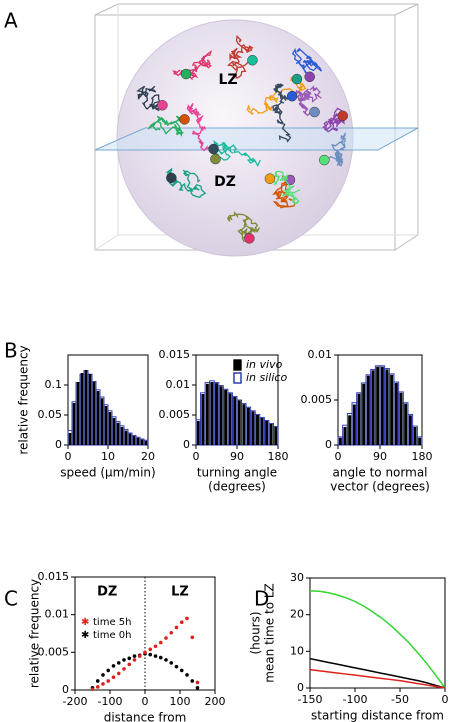  Describe the element at coordinates (400, 699) in the screenshot. I see `x-tick-label: -50` at that location.